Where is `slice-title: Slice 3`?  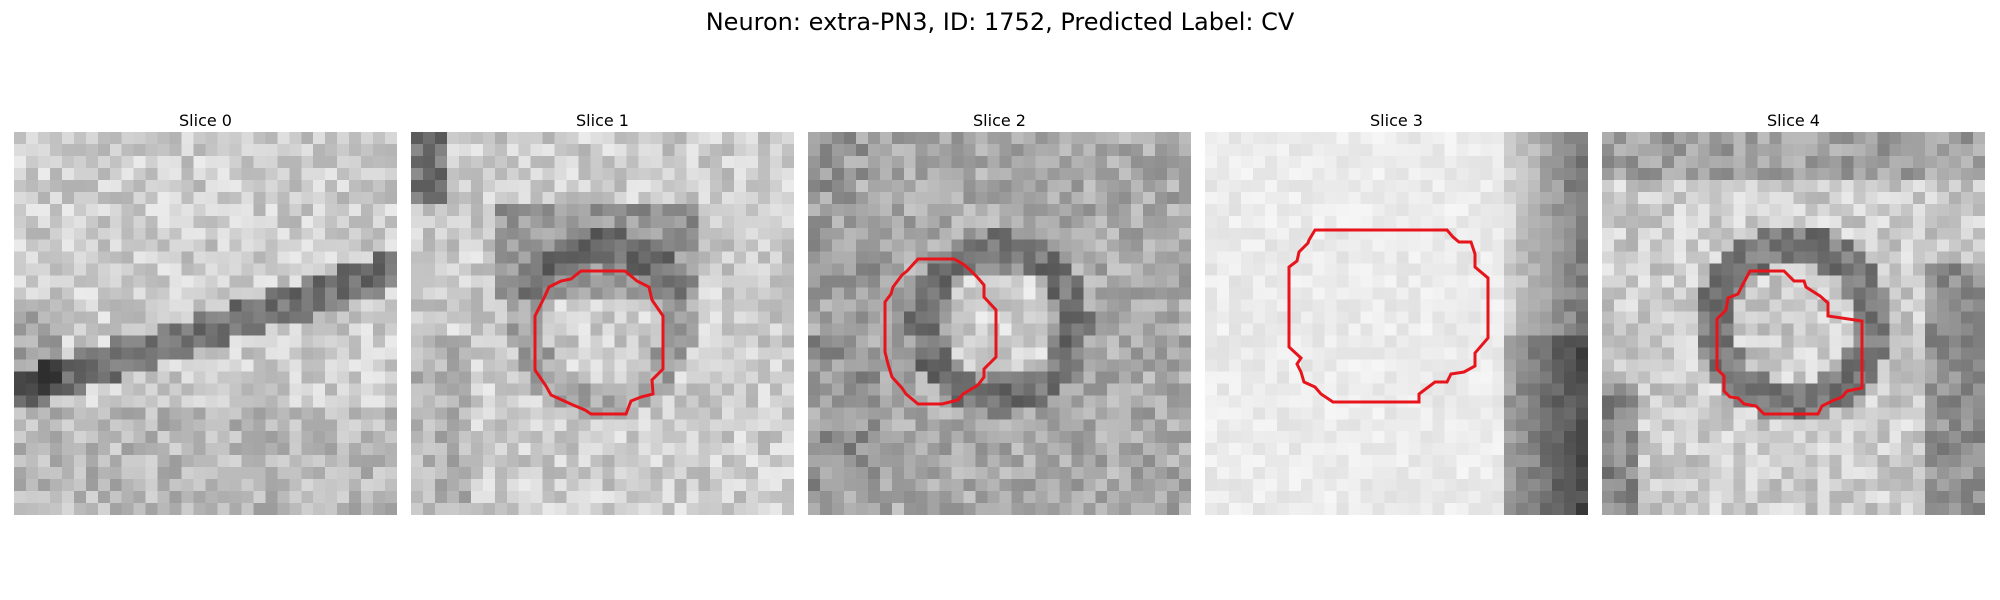 slice-title: Slice 3 is located at coordinates (1396, 120).